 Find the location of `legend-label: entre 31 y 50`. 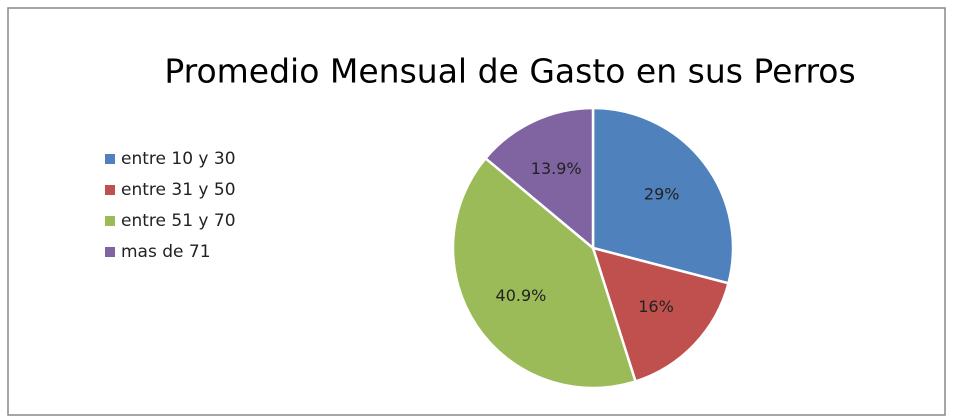

legend-label: entre 31 y 50 is located at coordinates (178, 190).